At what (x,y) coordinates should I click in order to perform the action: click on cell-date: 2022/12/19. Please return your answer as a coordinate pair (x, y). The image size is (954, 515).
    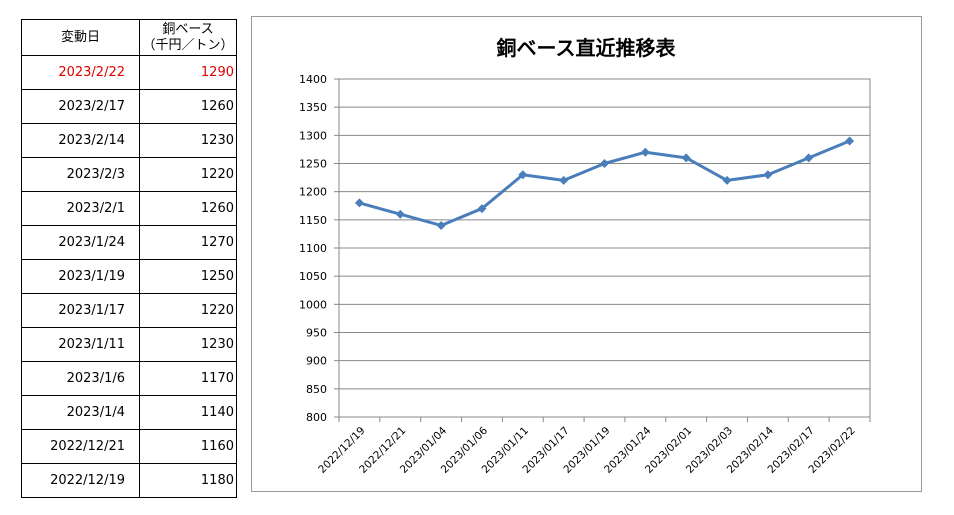
    Looking at the image, I should click on (80, 480).